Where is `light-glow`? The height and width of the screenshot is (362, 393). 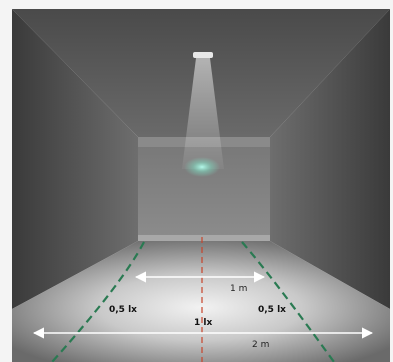 light-glow is located at coordinates (202, 167).